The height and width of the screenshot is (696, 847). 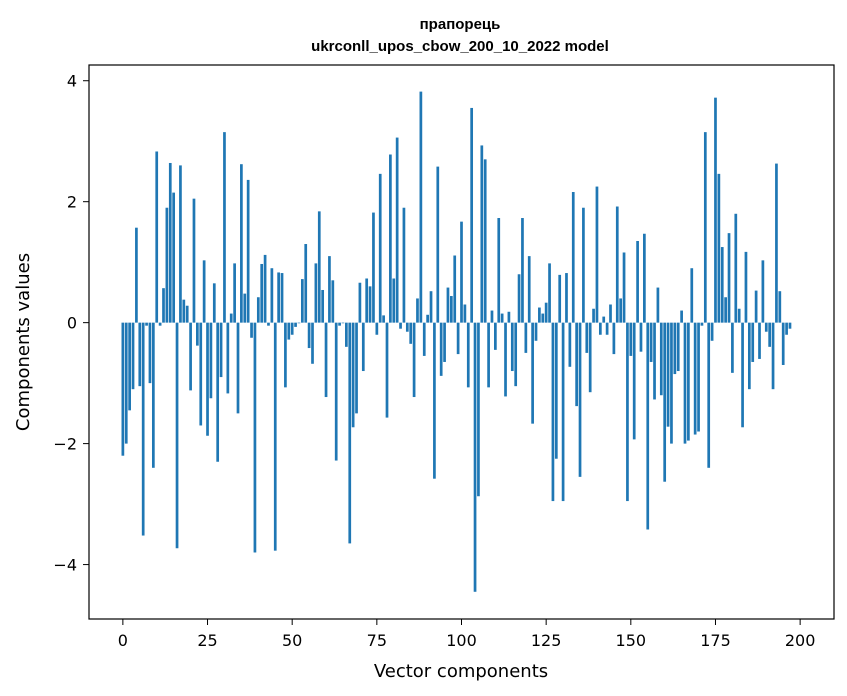 What do you see at coordinates (461, 671) in the screenshot?
I see `x-axis-label: Vector components` at bounding box center [461, 671].